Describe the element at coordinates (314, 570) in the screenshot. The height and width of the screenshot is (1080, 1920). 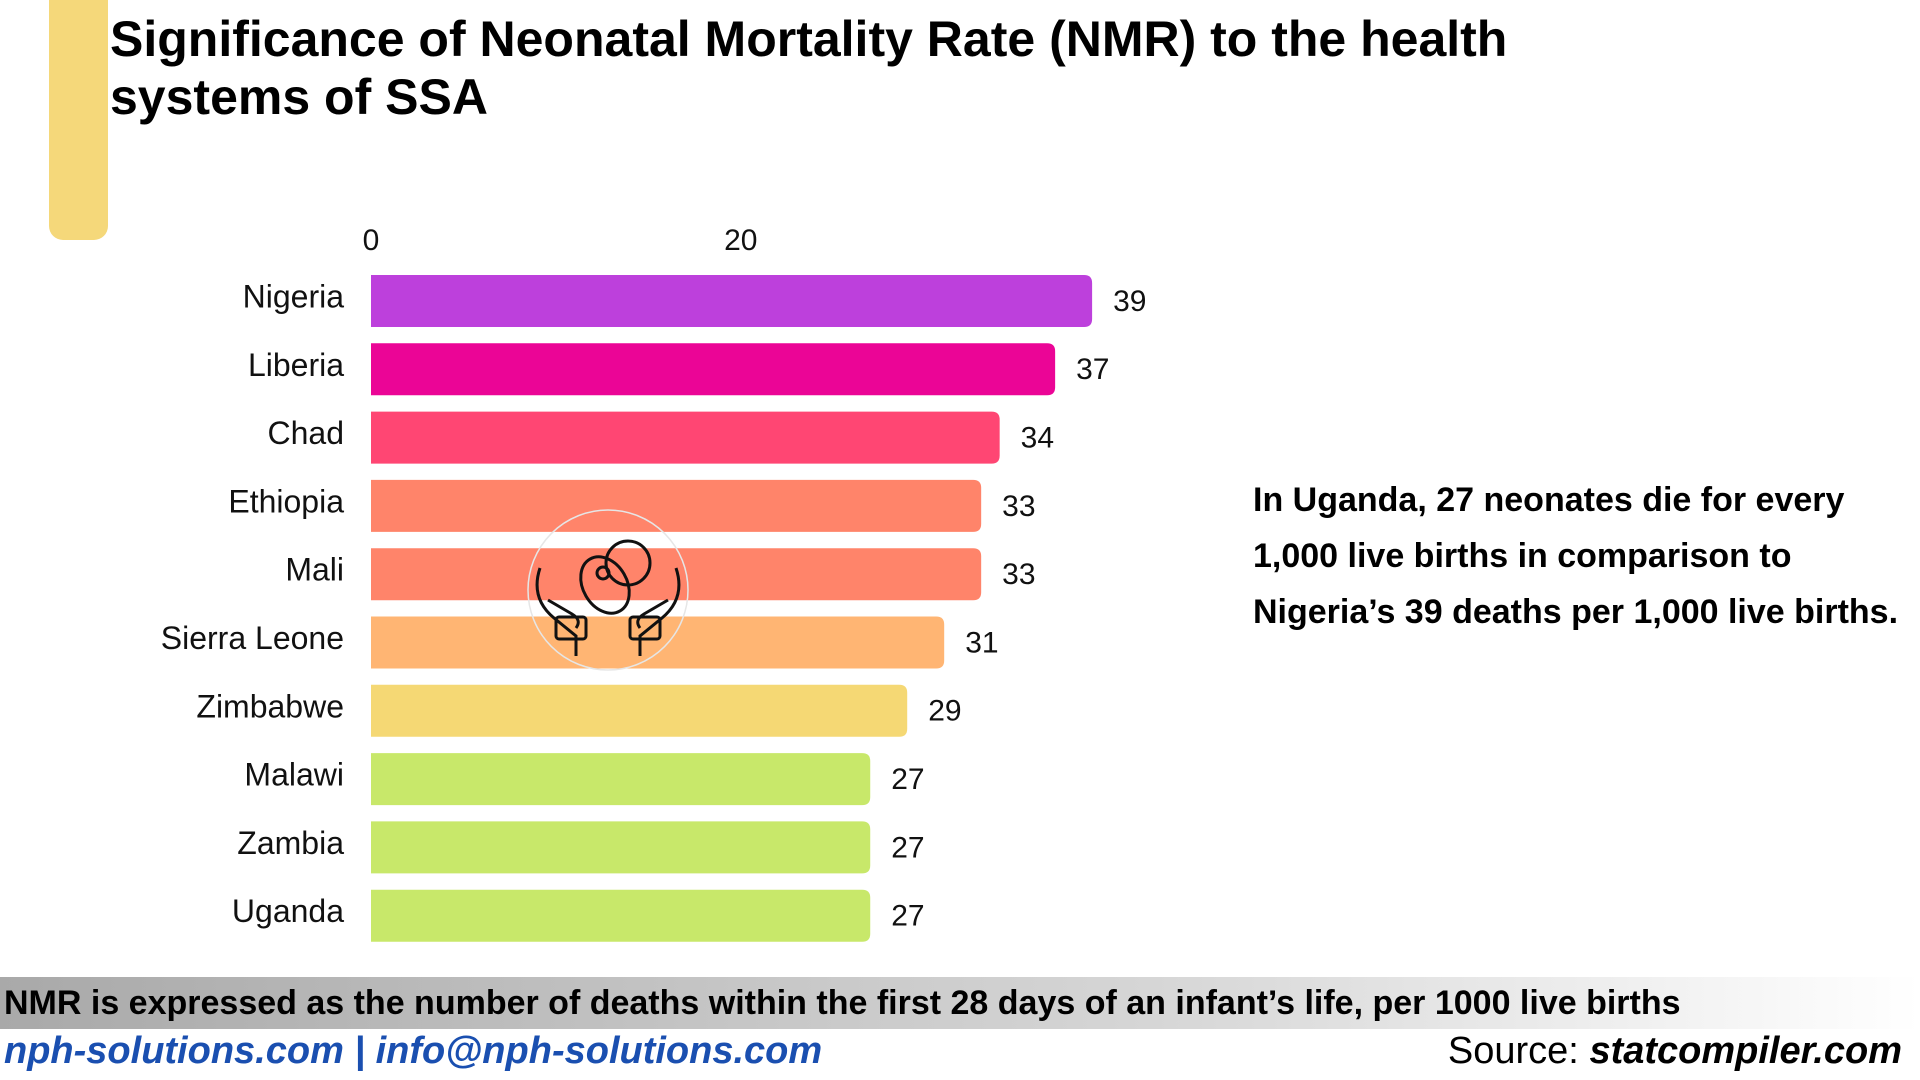
I see `y-tick-label: Mali` at that location.